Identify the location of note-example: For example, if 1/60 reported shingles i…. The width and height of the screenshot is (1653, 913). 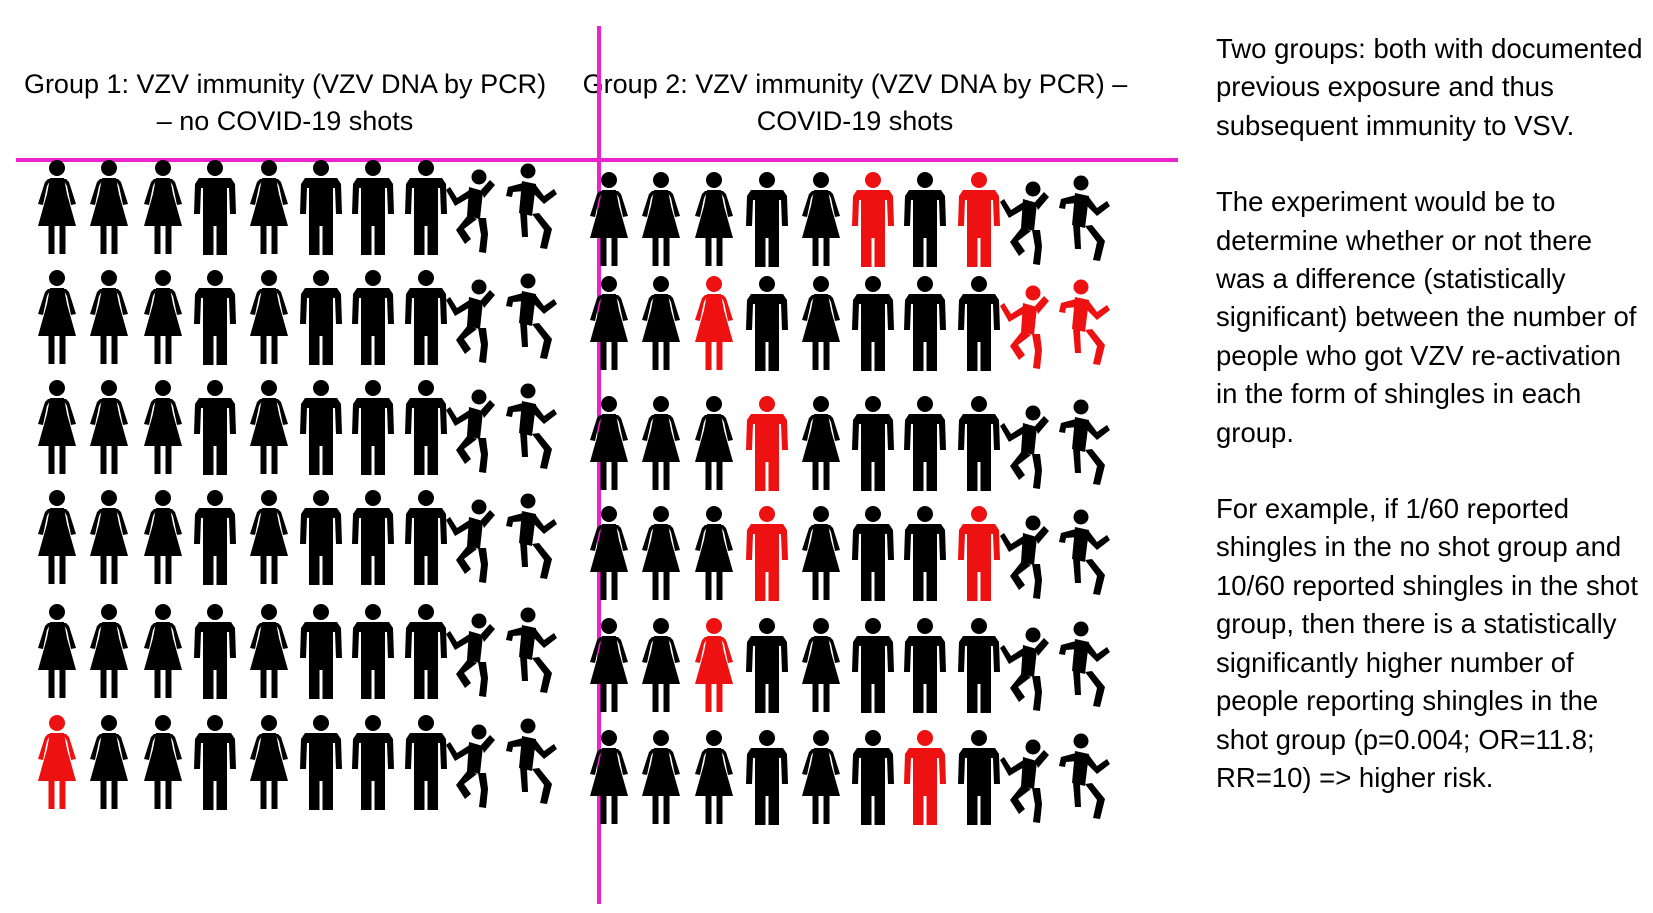
(1427, 643).